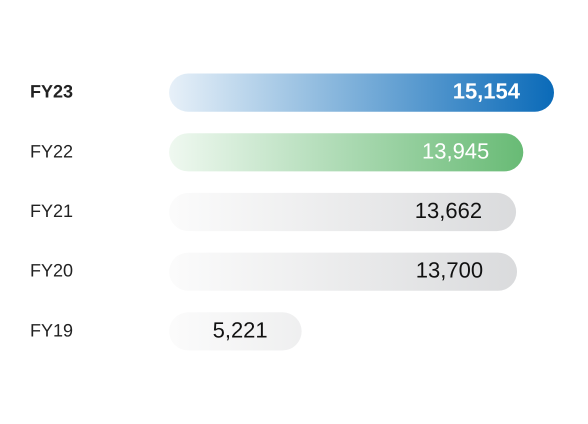 Image resolution: width=588 pixels, height=424 pixels. Describe the element at coordinates (52, 210) in the screenshot. I see `y-tick-label: FY21` at that location.